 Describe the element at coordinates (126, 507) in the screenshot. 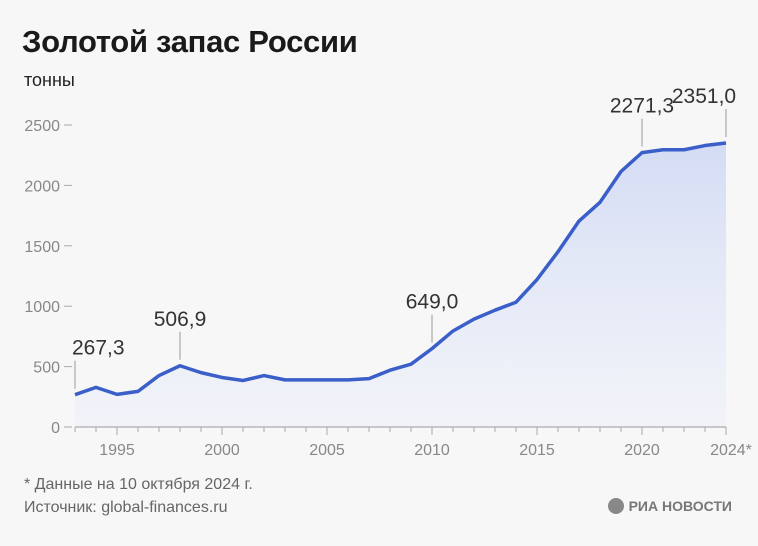

I see `source-note: Источник: global-finances.ru` at that location.